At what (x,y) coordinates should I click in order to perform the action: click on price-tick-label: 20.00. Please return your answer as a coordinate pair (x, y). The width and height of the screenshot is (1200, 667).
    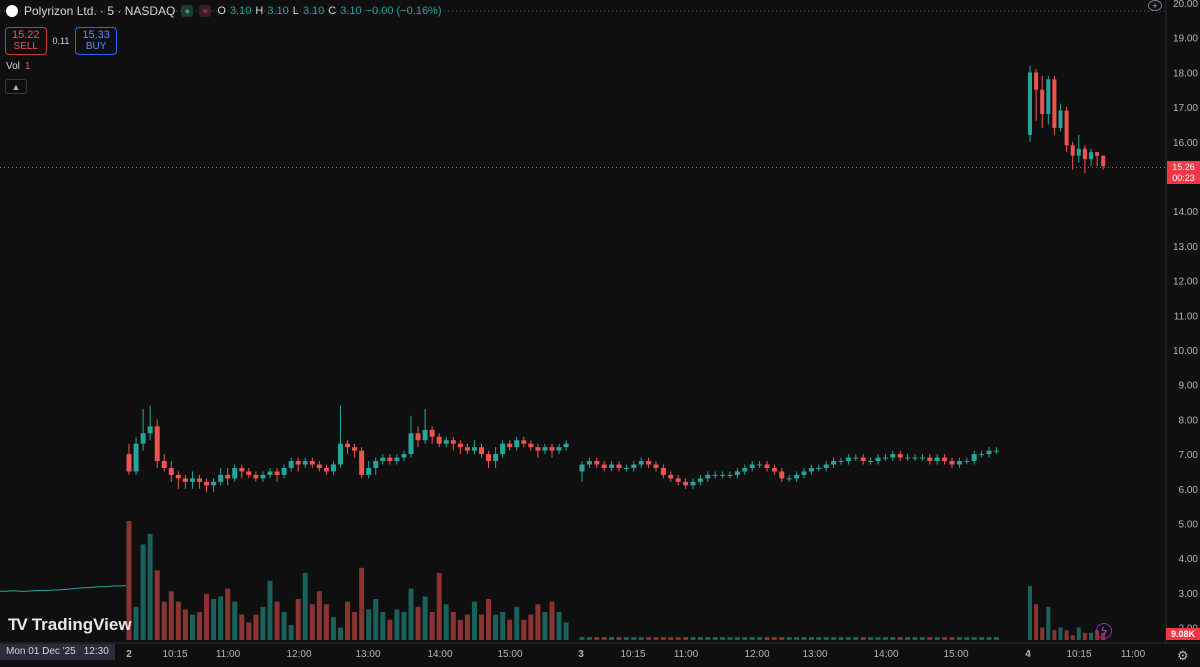
    Looking at the image, I should click on (1185, 5).